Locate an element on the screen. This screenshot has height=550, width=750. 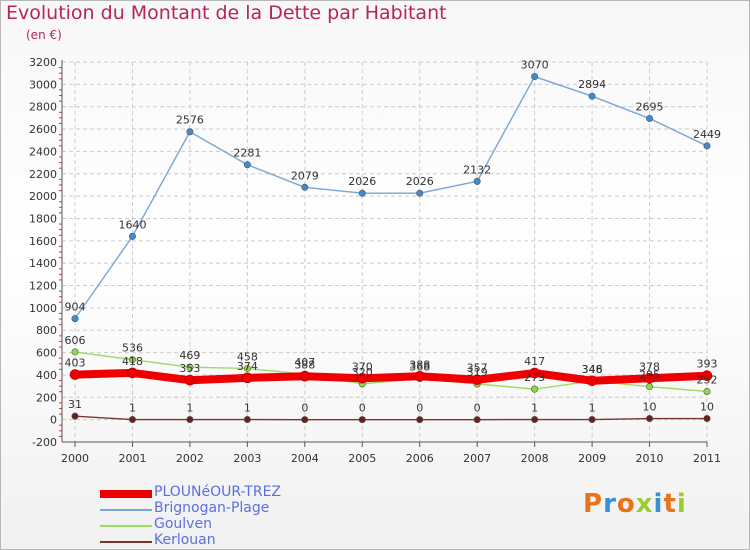
y-tick-label: 2200 is located at coordinates (43, 174).